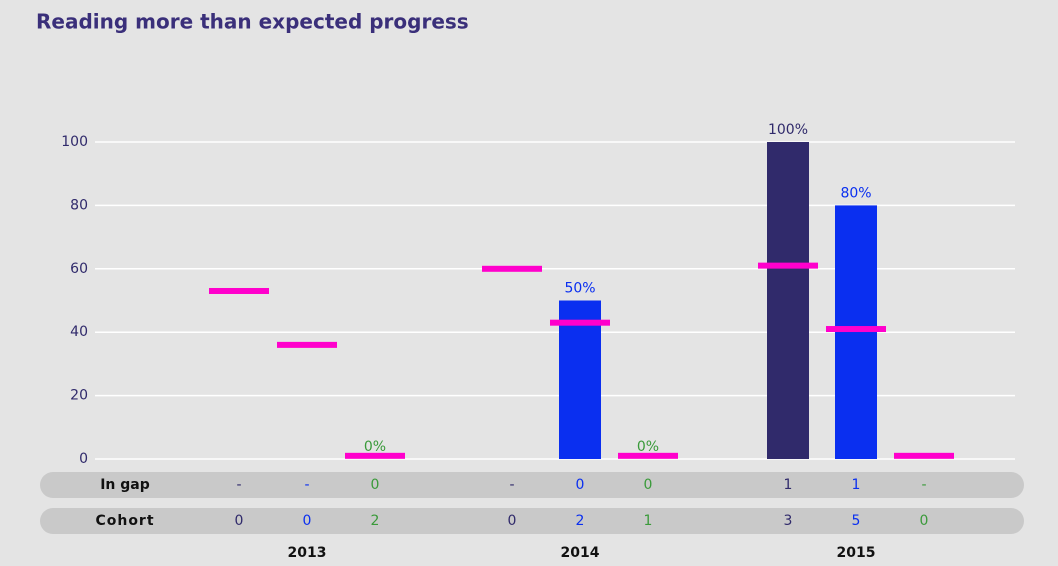  Describe the element at coordinates (580, 553) in the screenshot. I see `x-tick-label: 2014` at that location.